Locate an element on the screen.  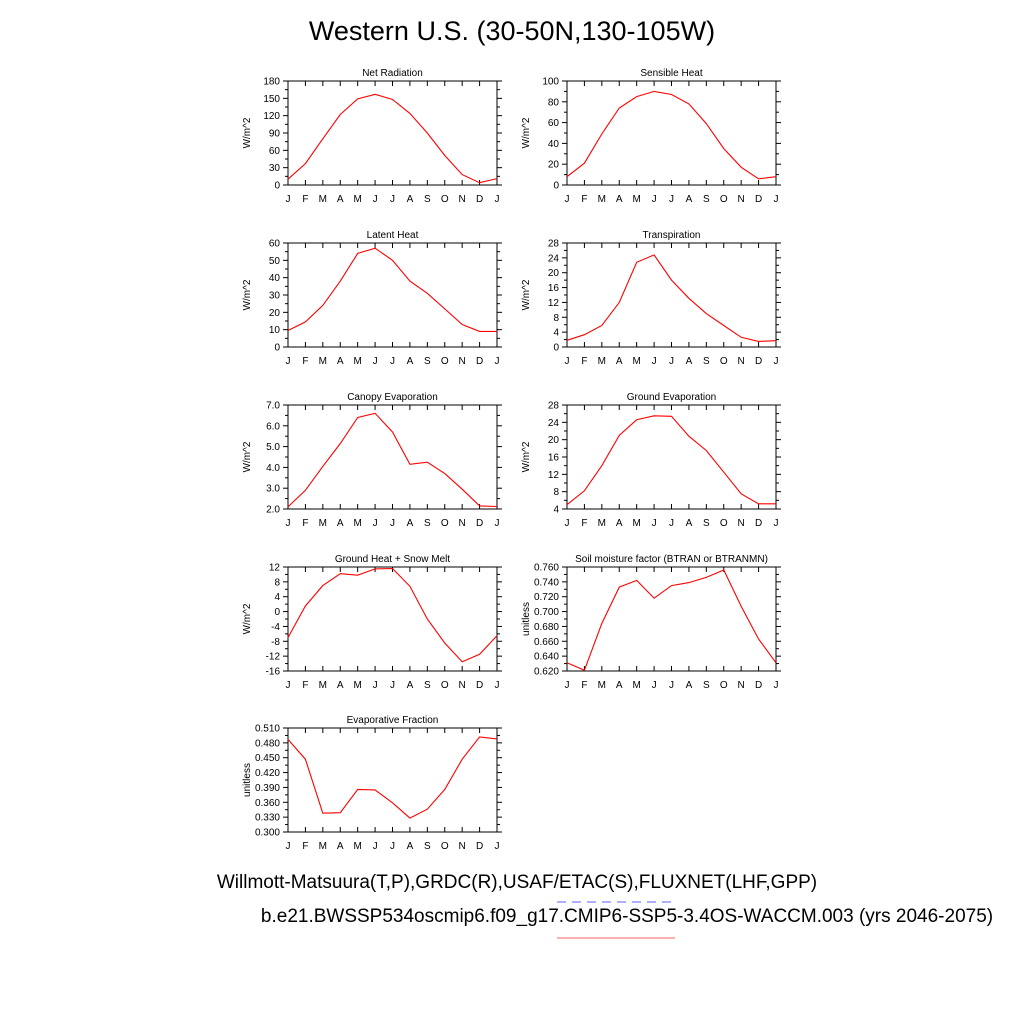
y-tick-label: -4 is located at coordinates (275, 627).